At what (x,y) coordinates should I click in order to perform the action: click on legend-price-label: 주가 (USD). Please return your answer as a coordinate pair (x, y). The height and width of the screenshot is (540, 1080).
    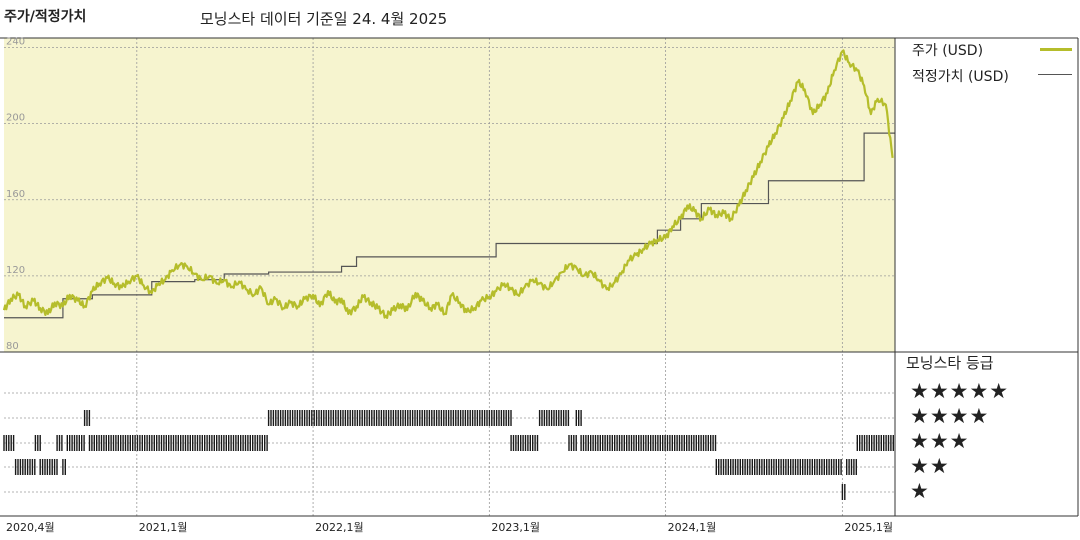
    Looking at the image, I should click on (948, 51).